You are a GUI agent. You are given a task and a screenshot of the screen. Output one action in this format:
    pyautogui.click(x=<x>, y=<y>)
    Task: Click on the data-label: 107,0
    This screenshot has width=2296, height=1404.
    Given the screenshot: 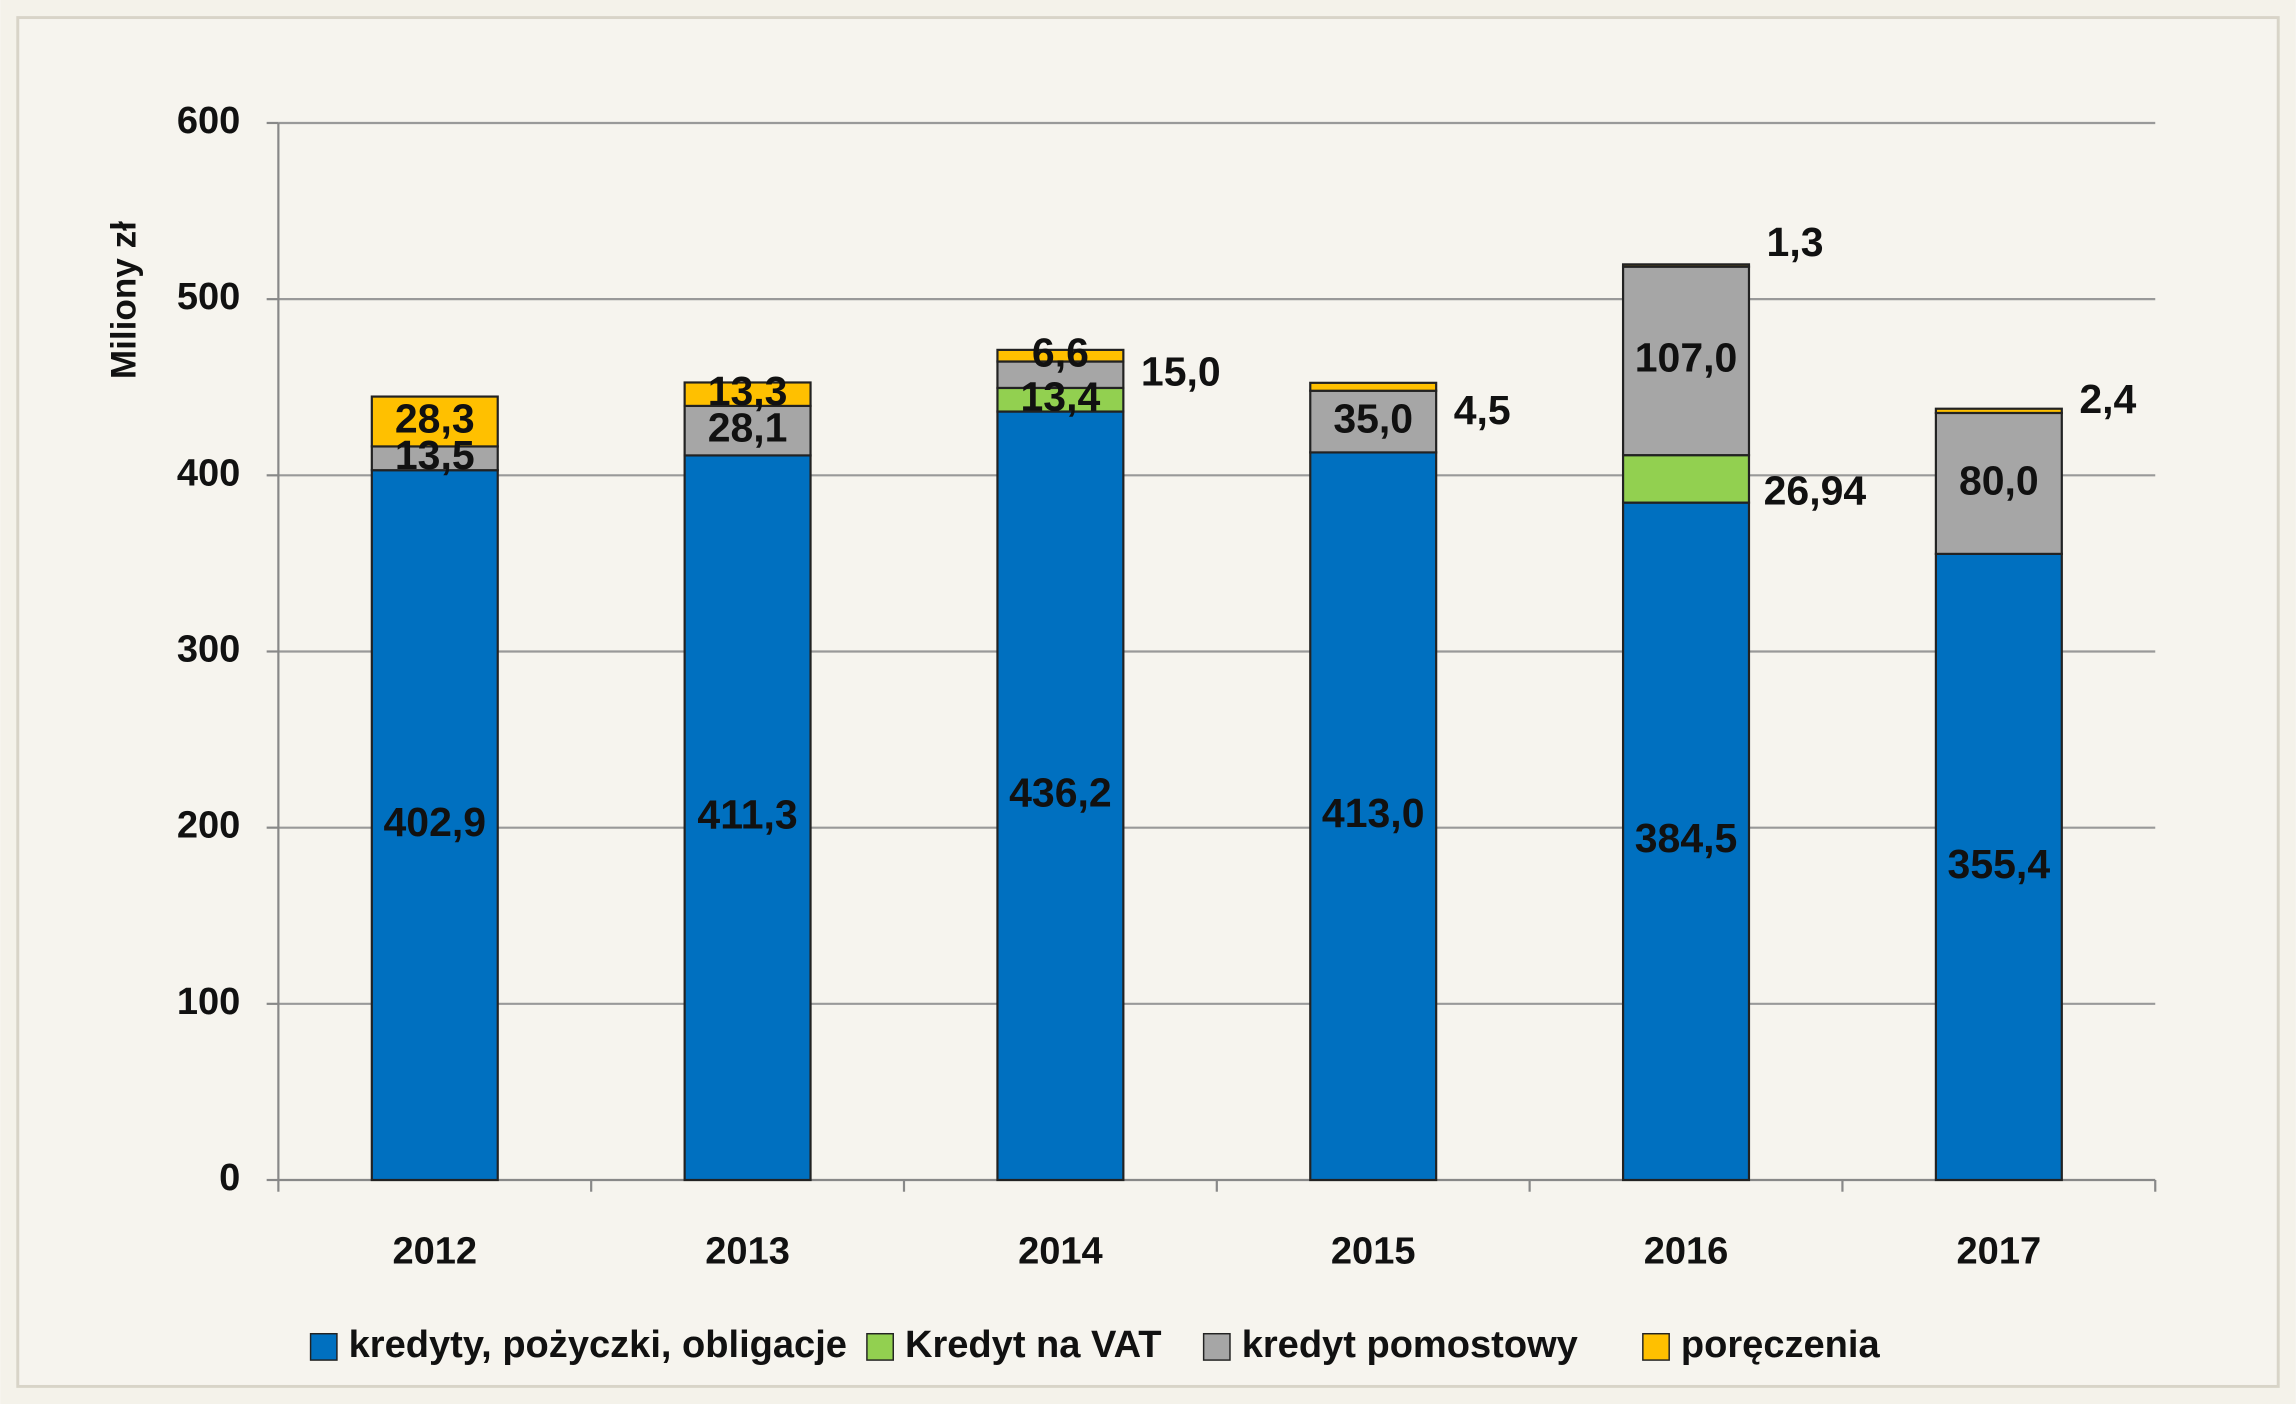 What is the action you would take?
    pyautogui.click(x=1686, y=358)
    